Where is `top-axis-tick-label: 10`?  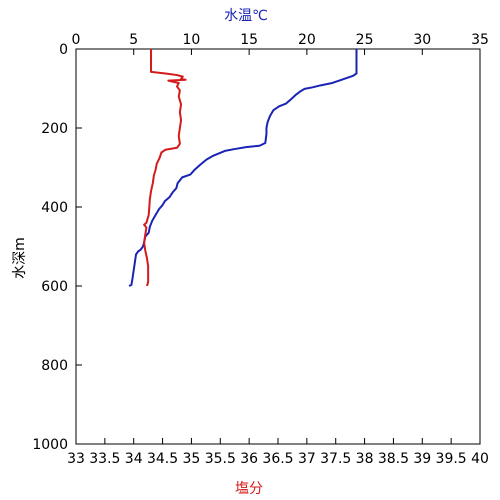
top-axis-tick-label: 10 is located at coordinates (192, 40).